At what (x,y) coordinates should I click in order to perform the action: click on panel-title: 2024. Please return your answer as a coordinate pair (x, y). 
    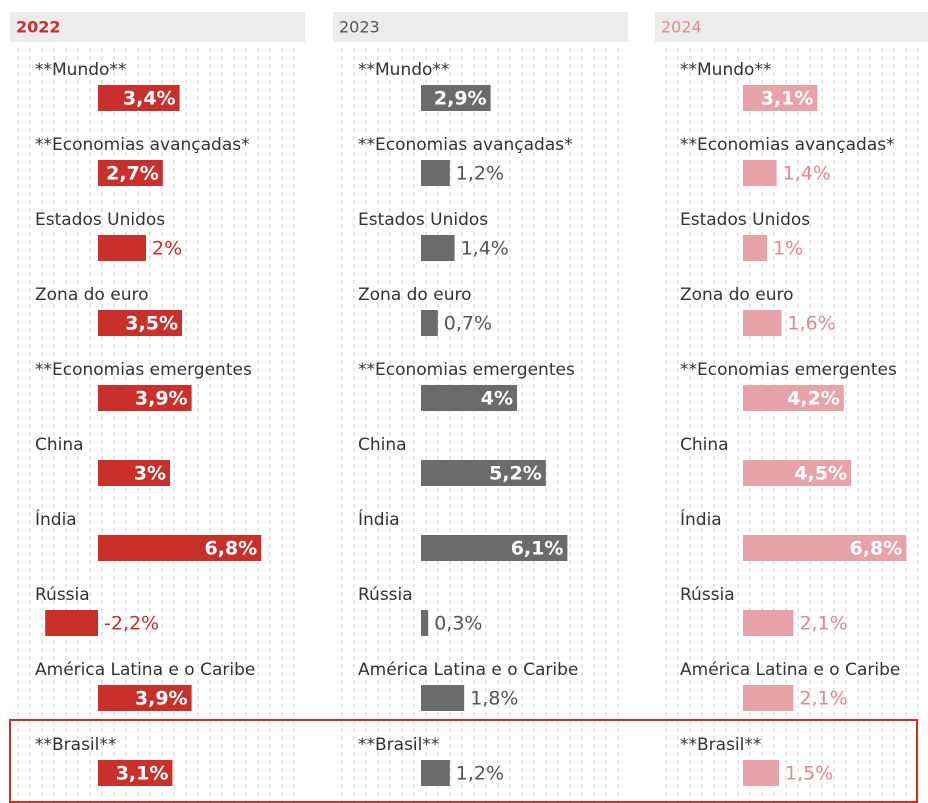
    Looking at the image, I should click on (681, 27).